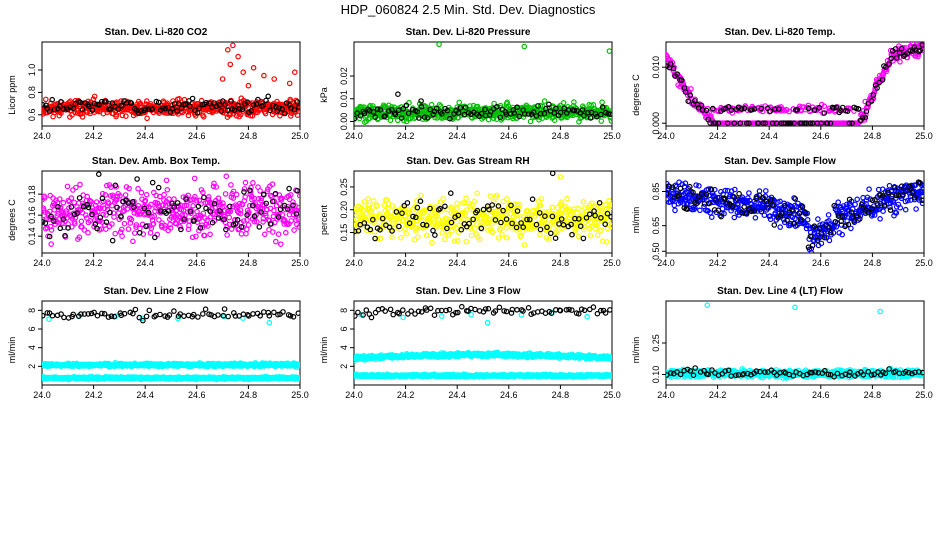  What do you see at coordinates (468, 32) in the screenshot?
I see `chart-title: Stan. Dev. Li-820 Pressure` at bounding box center [468, 32].